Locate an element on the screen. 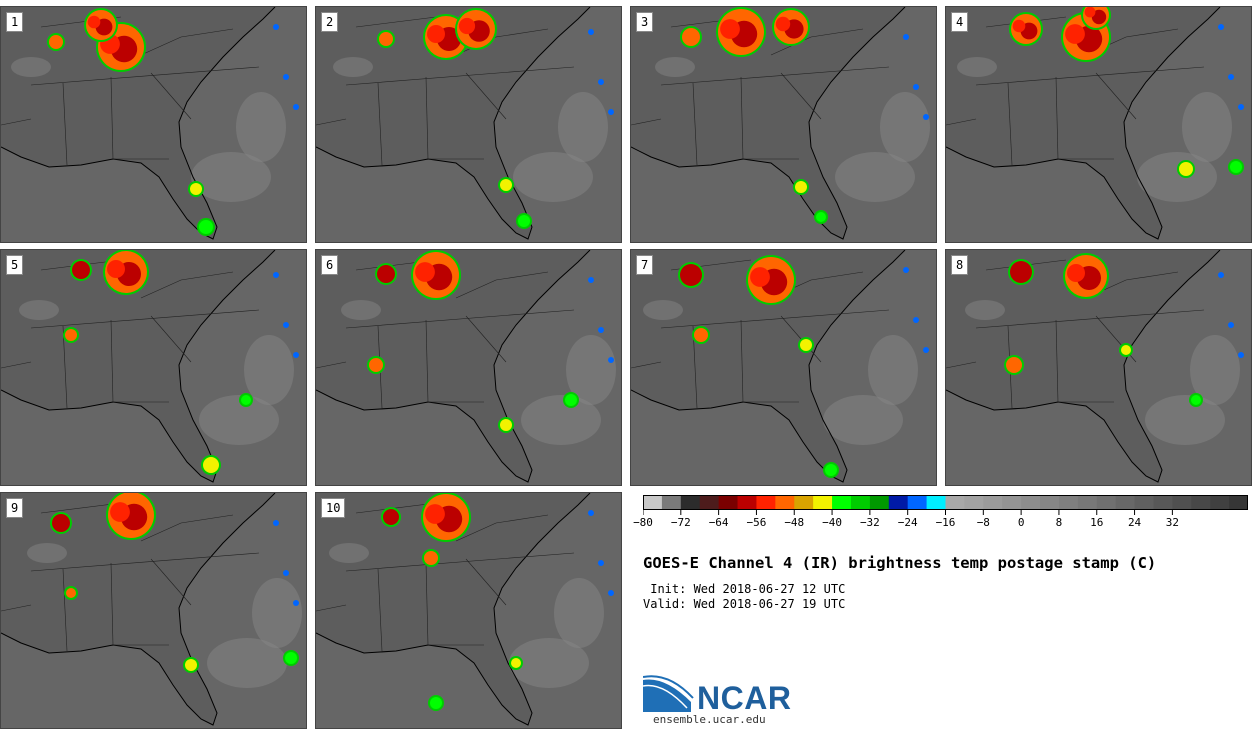 The height and width of the screenshot is (729, 1260). colorbar-tick-labels: −80 −72 −64 −56 −48 −40 −32 −24 −16 −8 0 8 16 24 32 is located at coordinates (943, 526).